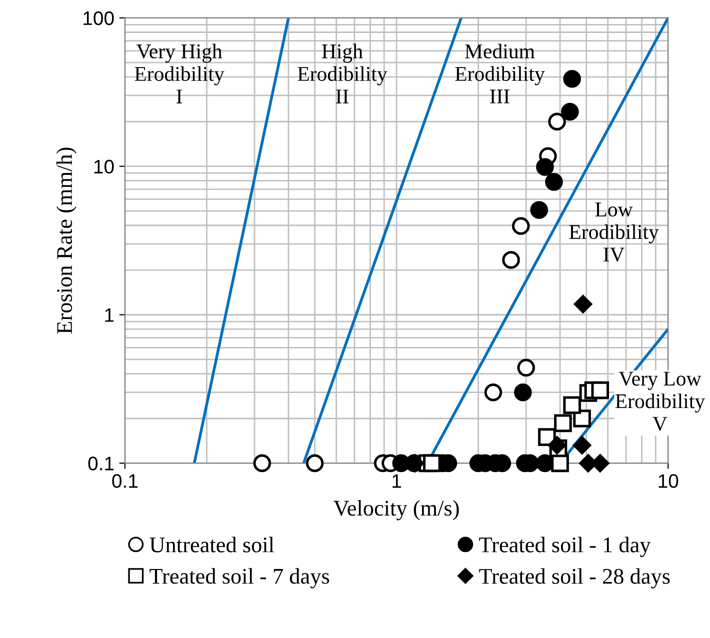 This screenshot has height=638, width=710. What do you see at coordinates (99, 18) in the screenshot?
I see `y-tick-label: 100` at bounding box center [99, 18].